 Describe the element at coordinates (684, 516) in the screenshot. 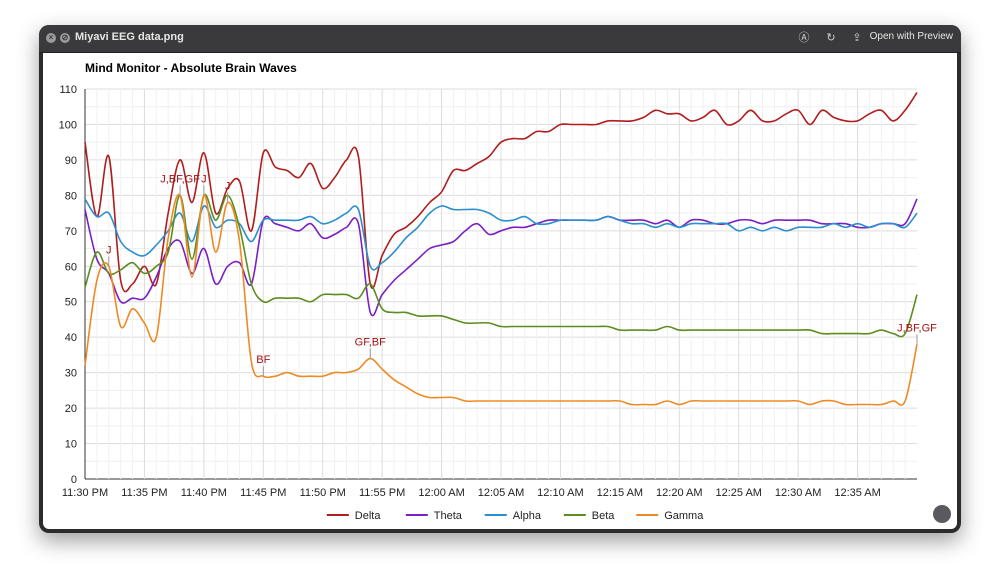

I see `legend-label-gamma: Gamma` at that location.